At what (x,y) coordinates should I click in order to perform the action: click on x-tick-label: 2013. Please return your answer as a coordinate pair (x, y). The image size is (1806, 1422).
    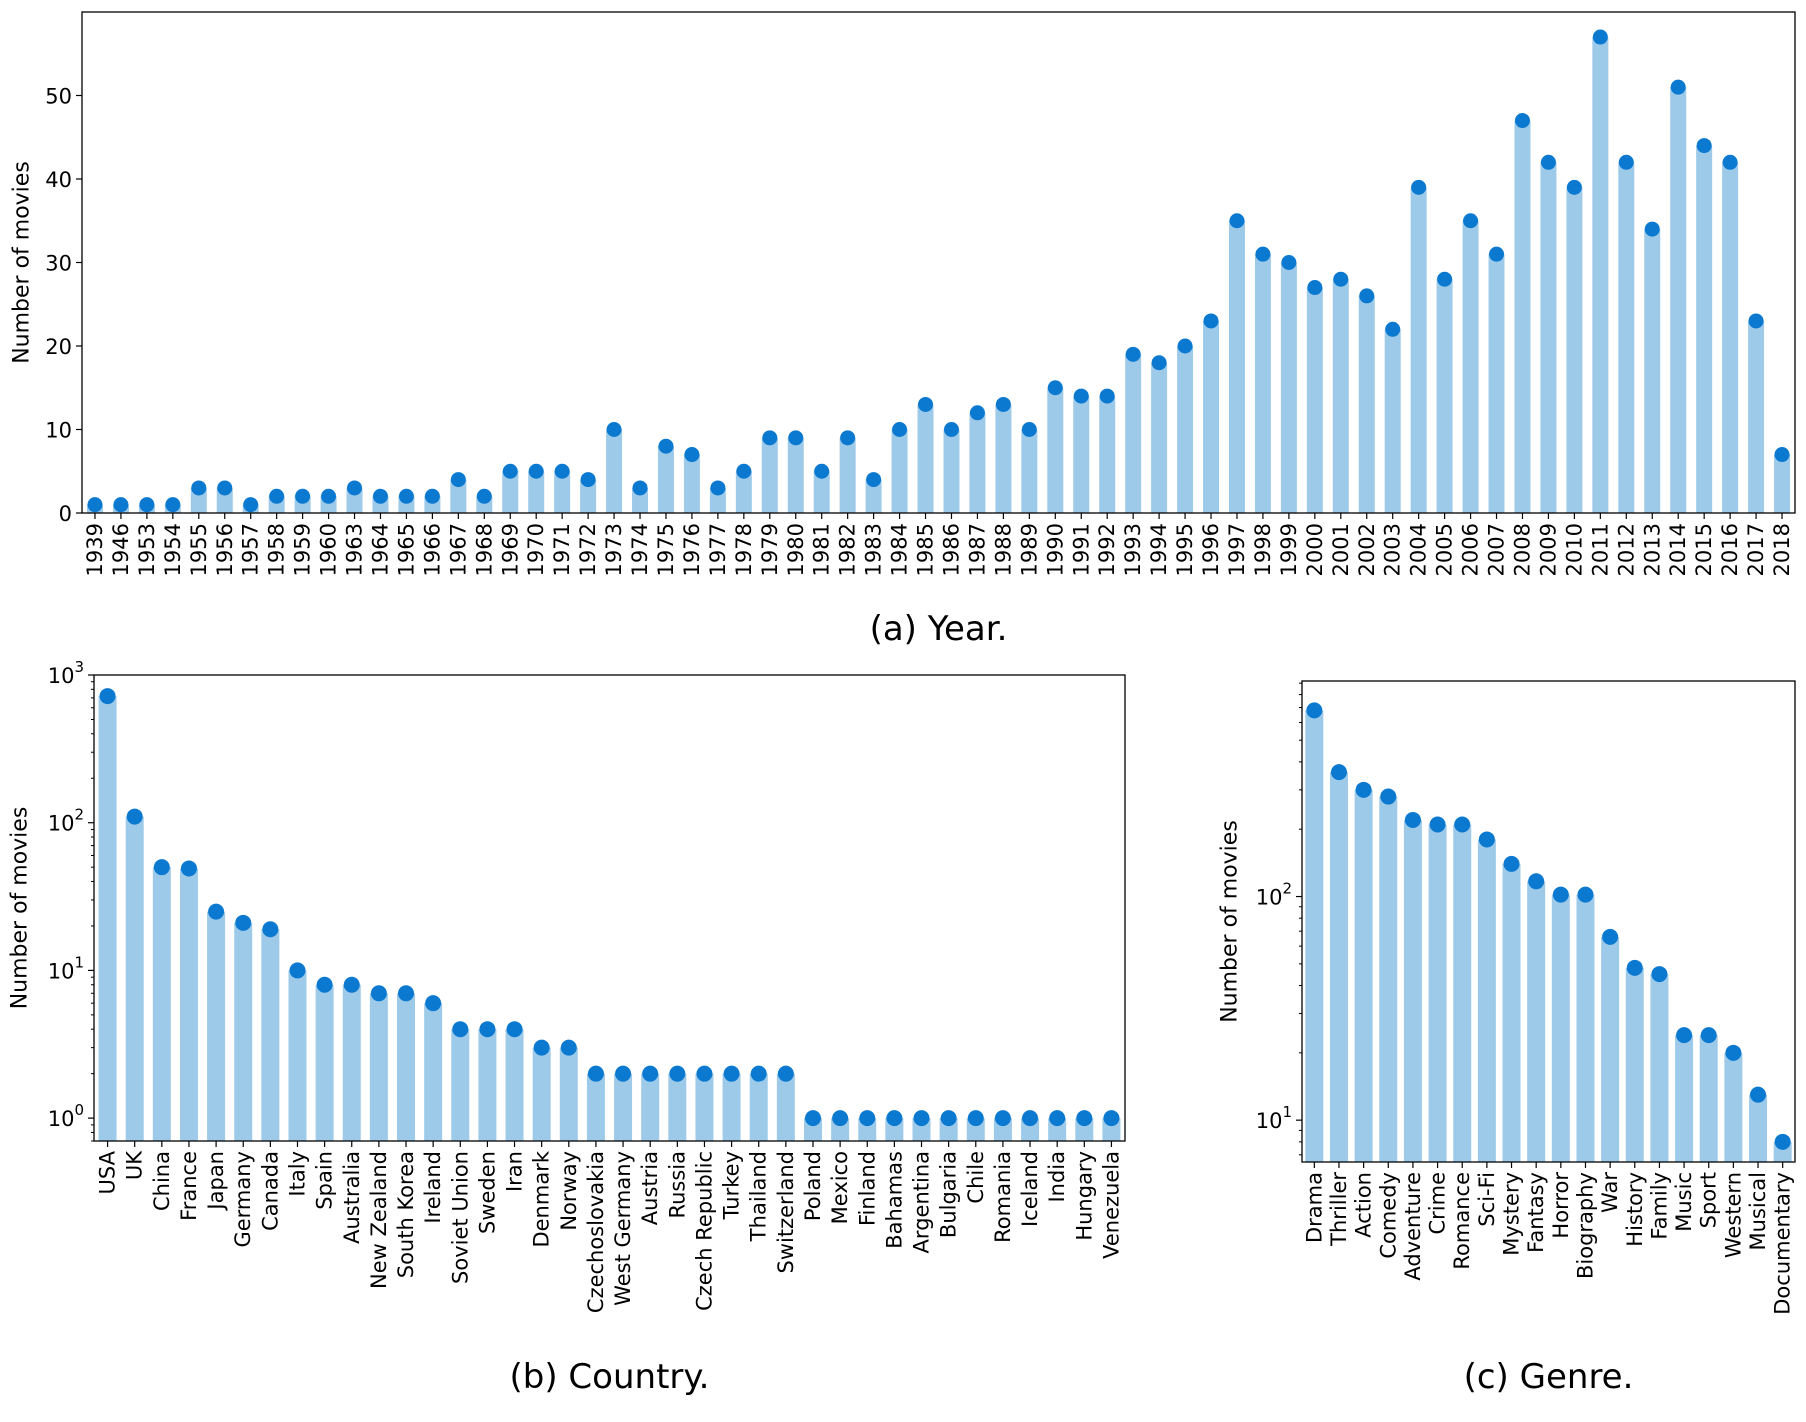
    Looking at the image, I should click on (1652, 549).